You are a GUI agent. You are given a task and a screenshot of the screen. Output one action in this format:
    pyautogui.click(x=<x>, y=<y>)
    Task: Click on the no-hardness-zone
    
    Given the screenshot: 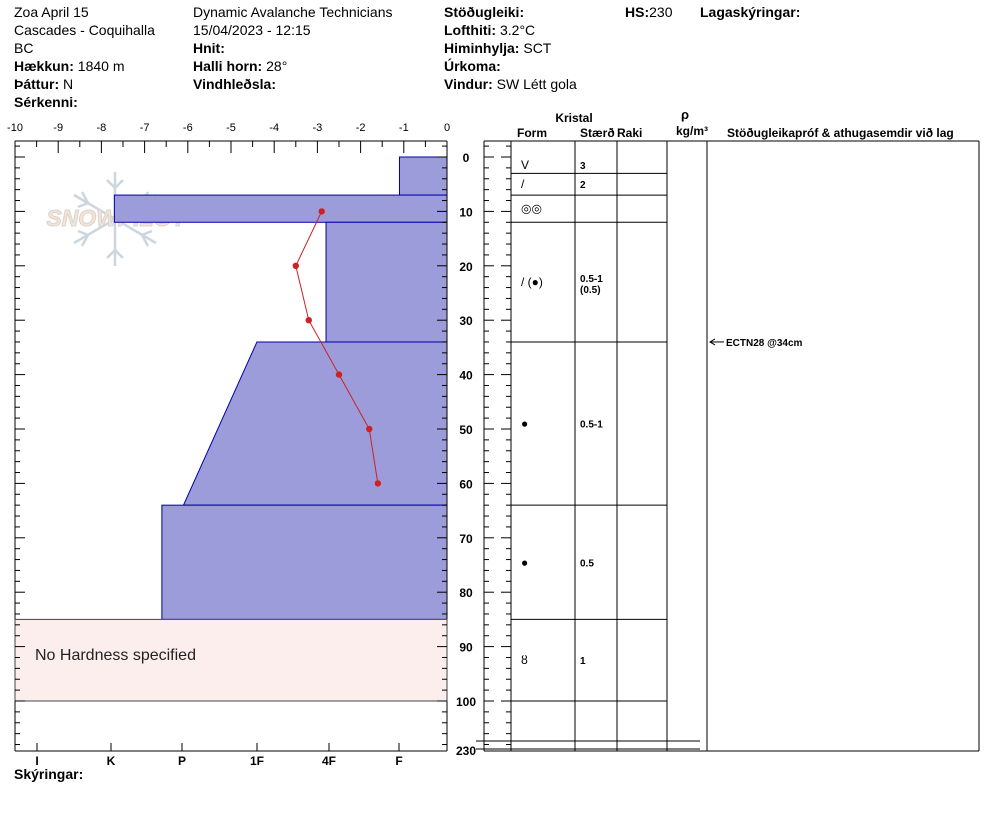 What is the action you would take?
    pyautogui.click(x=231, y=660)
    